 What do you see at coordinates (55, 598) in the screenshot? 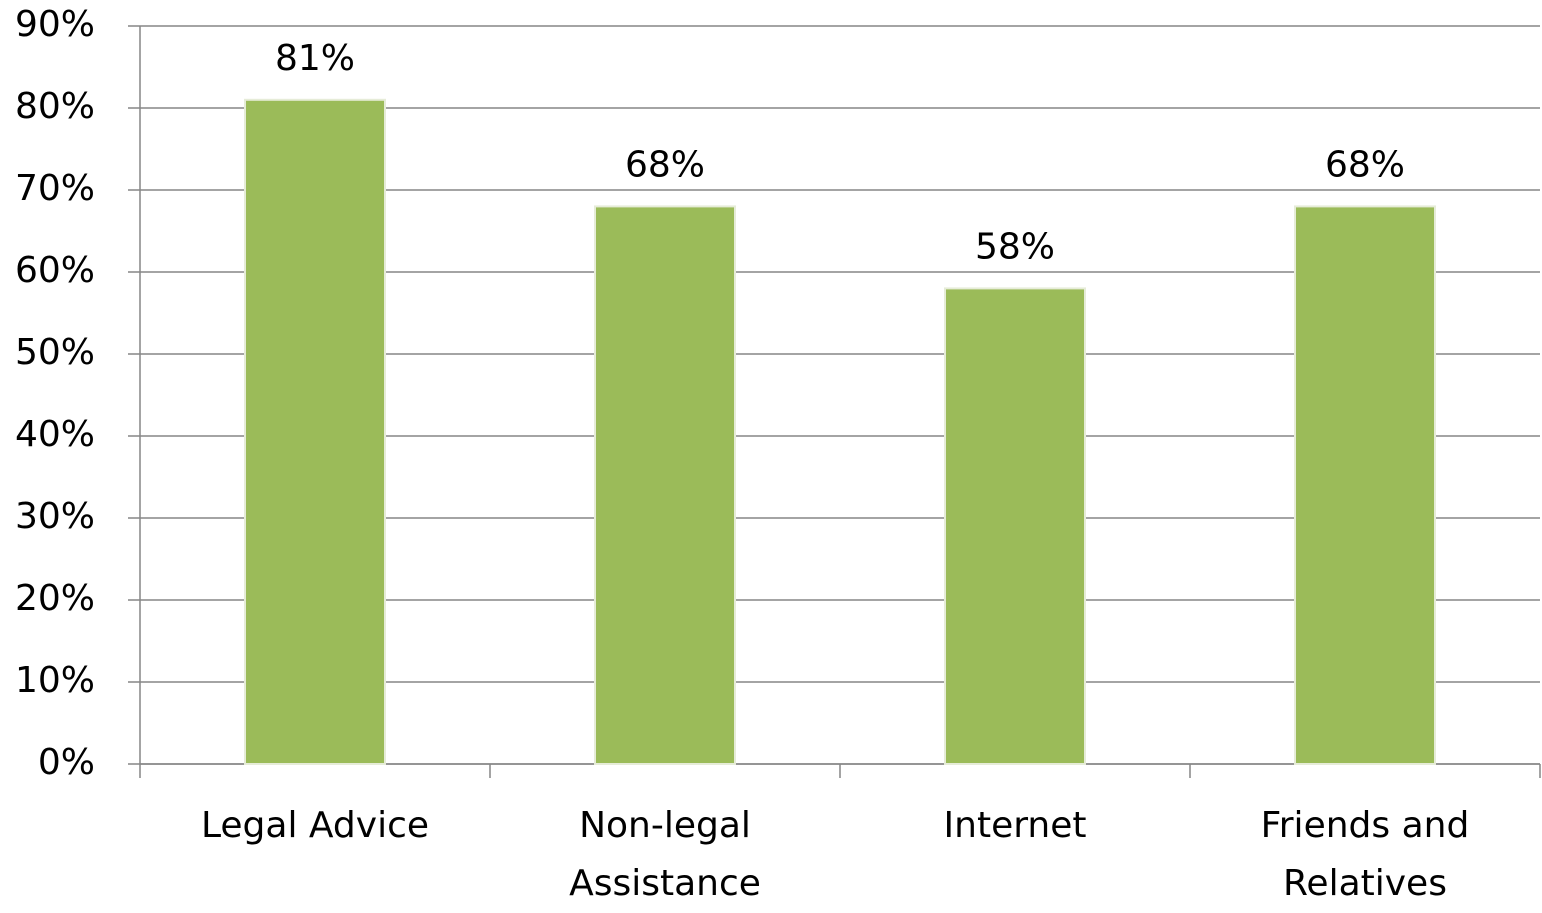
I see `y-tick-label: 20%` at bounding box center [55, 598].